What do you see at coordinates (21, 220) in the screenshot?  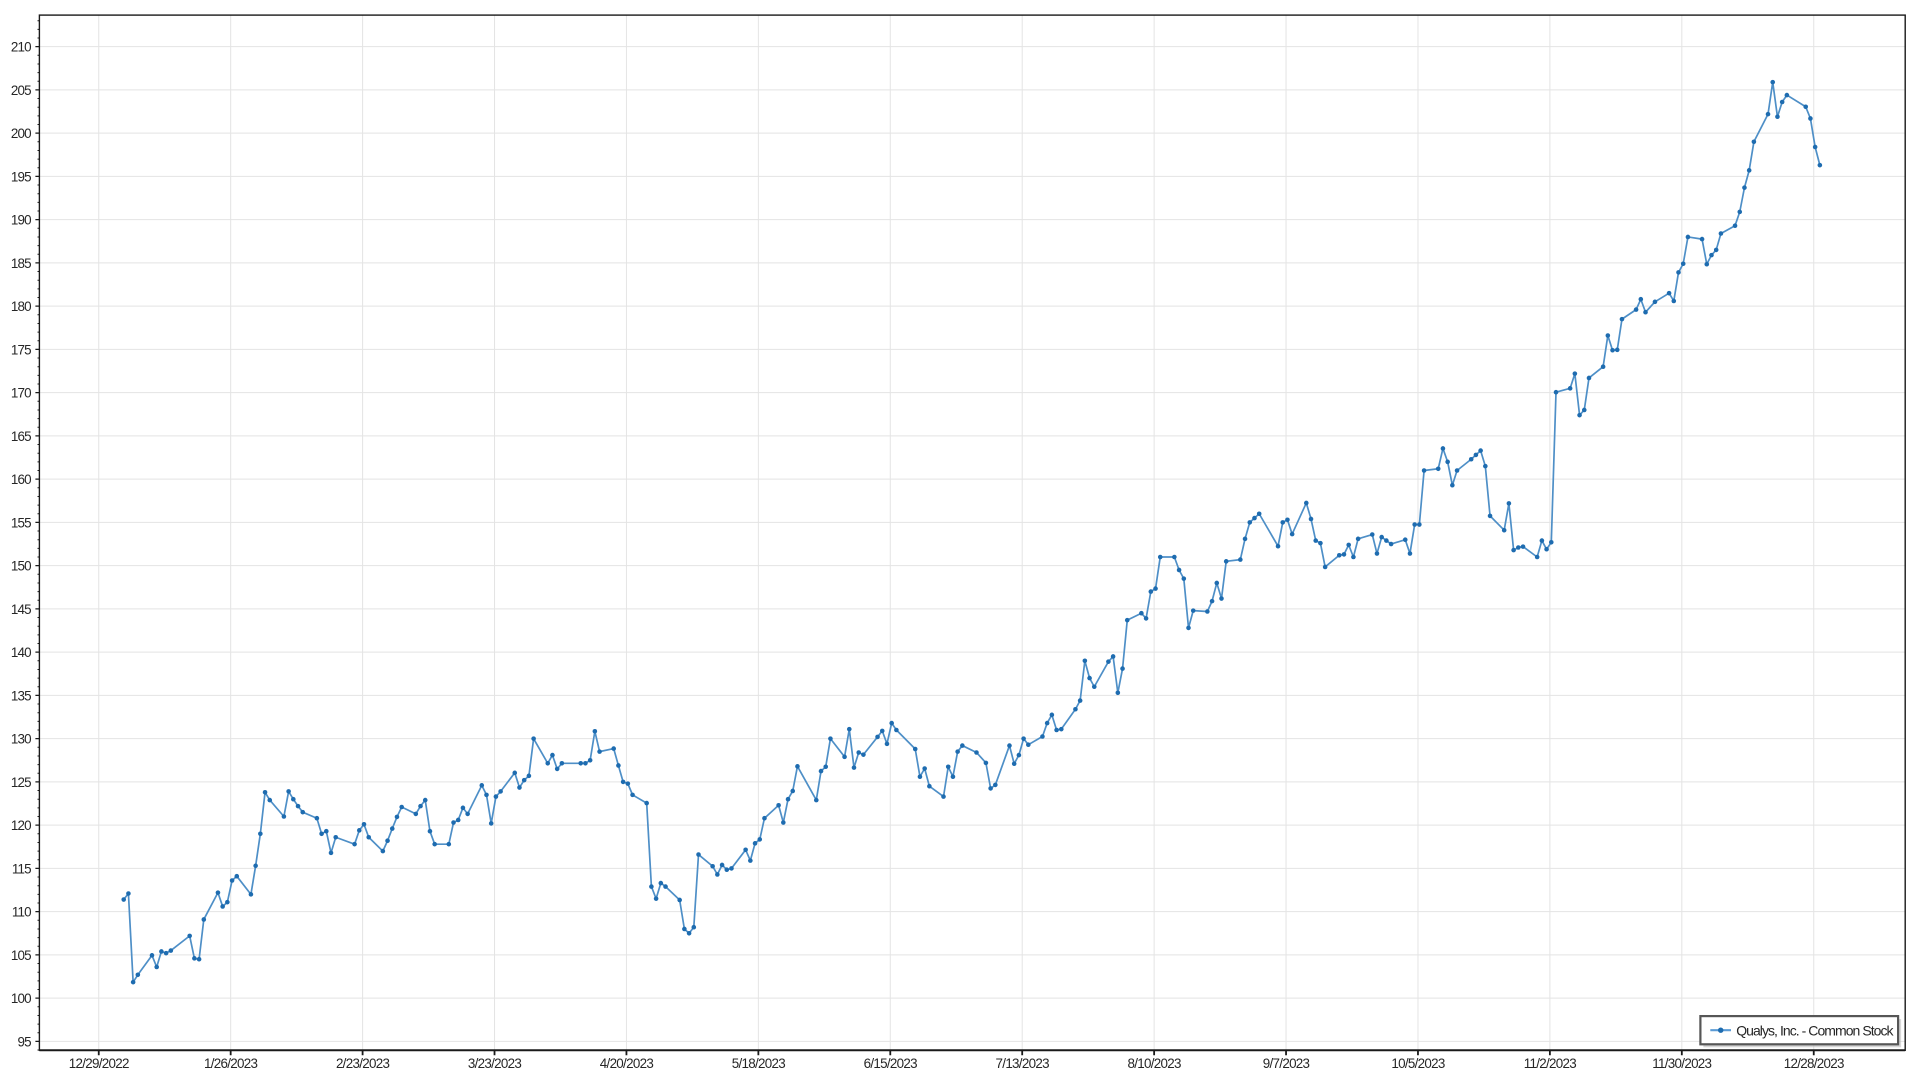 I see `svg-text: 190` at bounding box center [21, 220].